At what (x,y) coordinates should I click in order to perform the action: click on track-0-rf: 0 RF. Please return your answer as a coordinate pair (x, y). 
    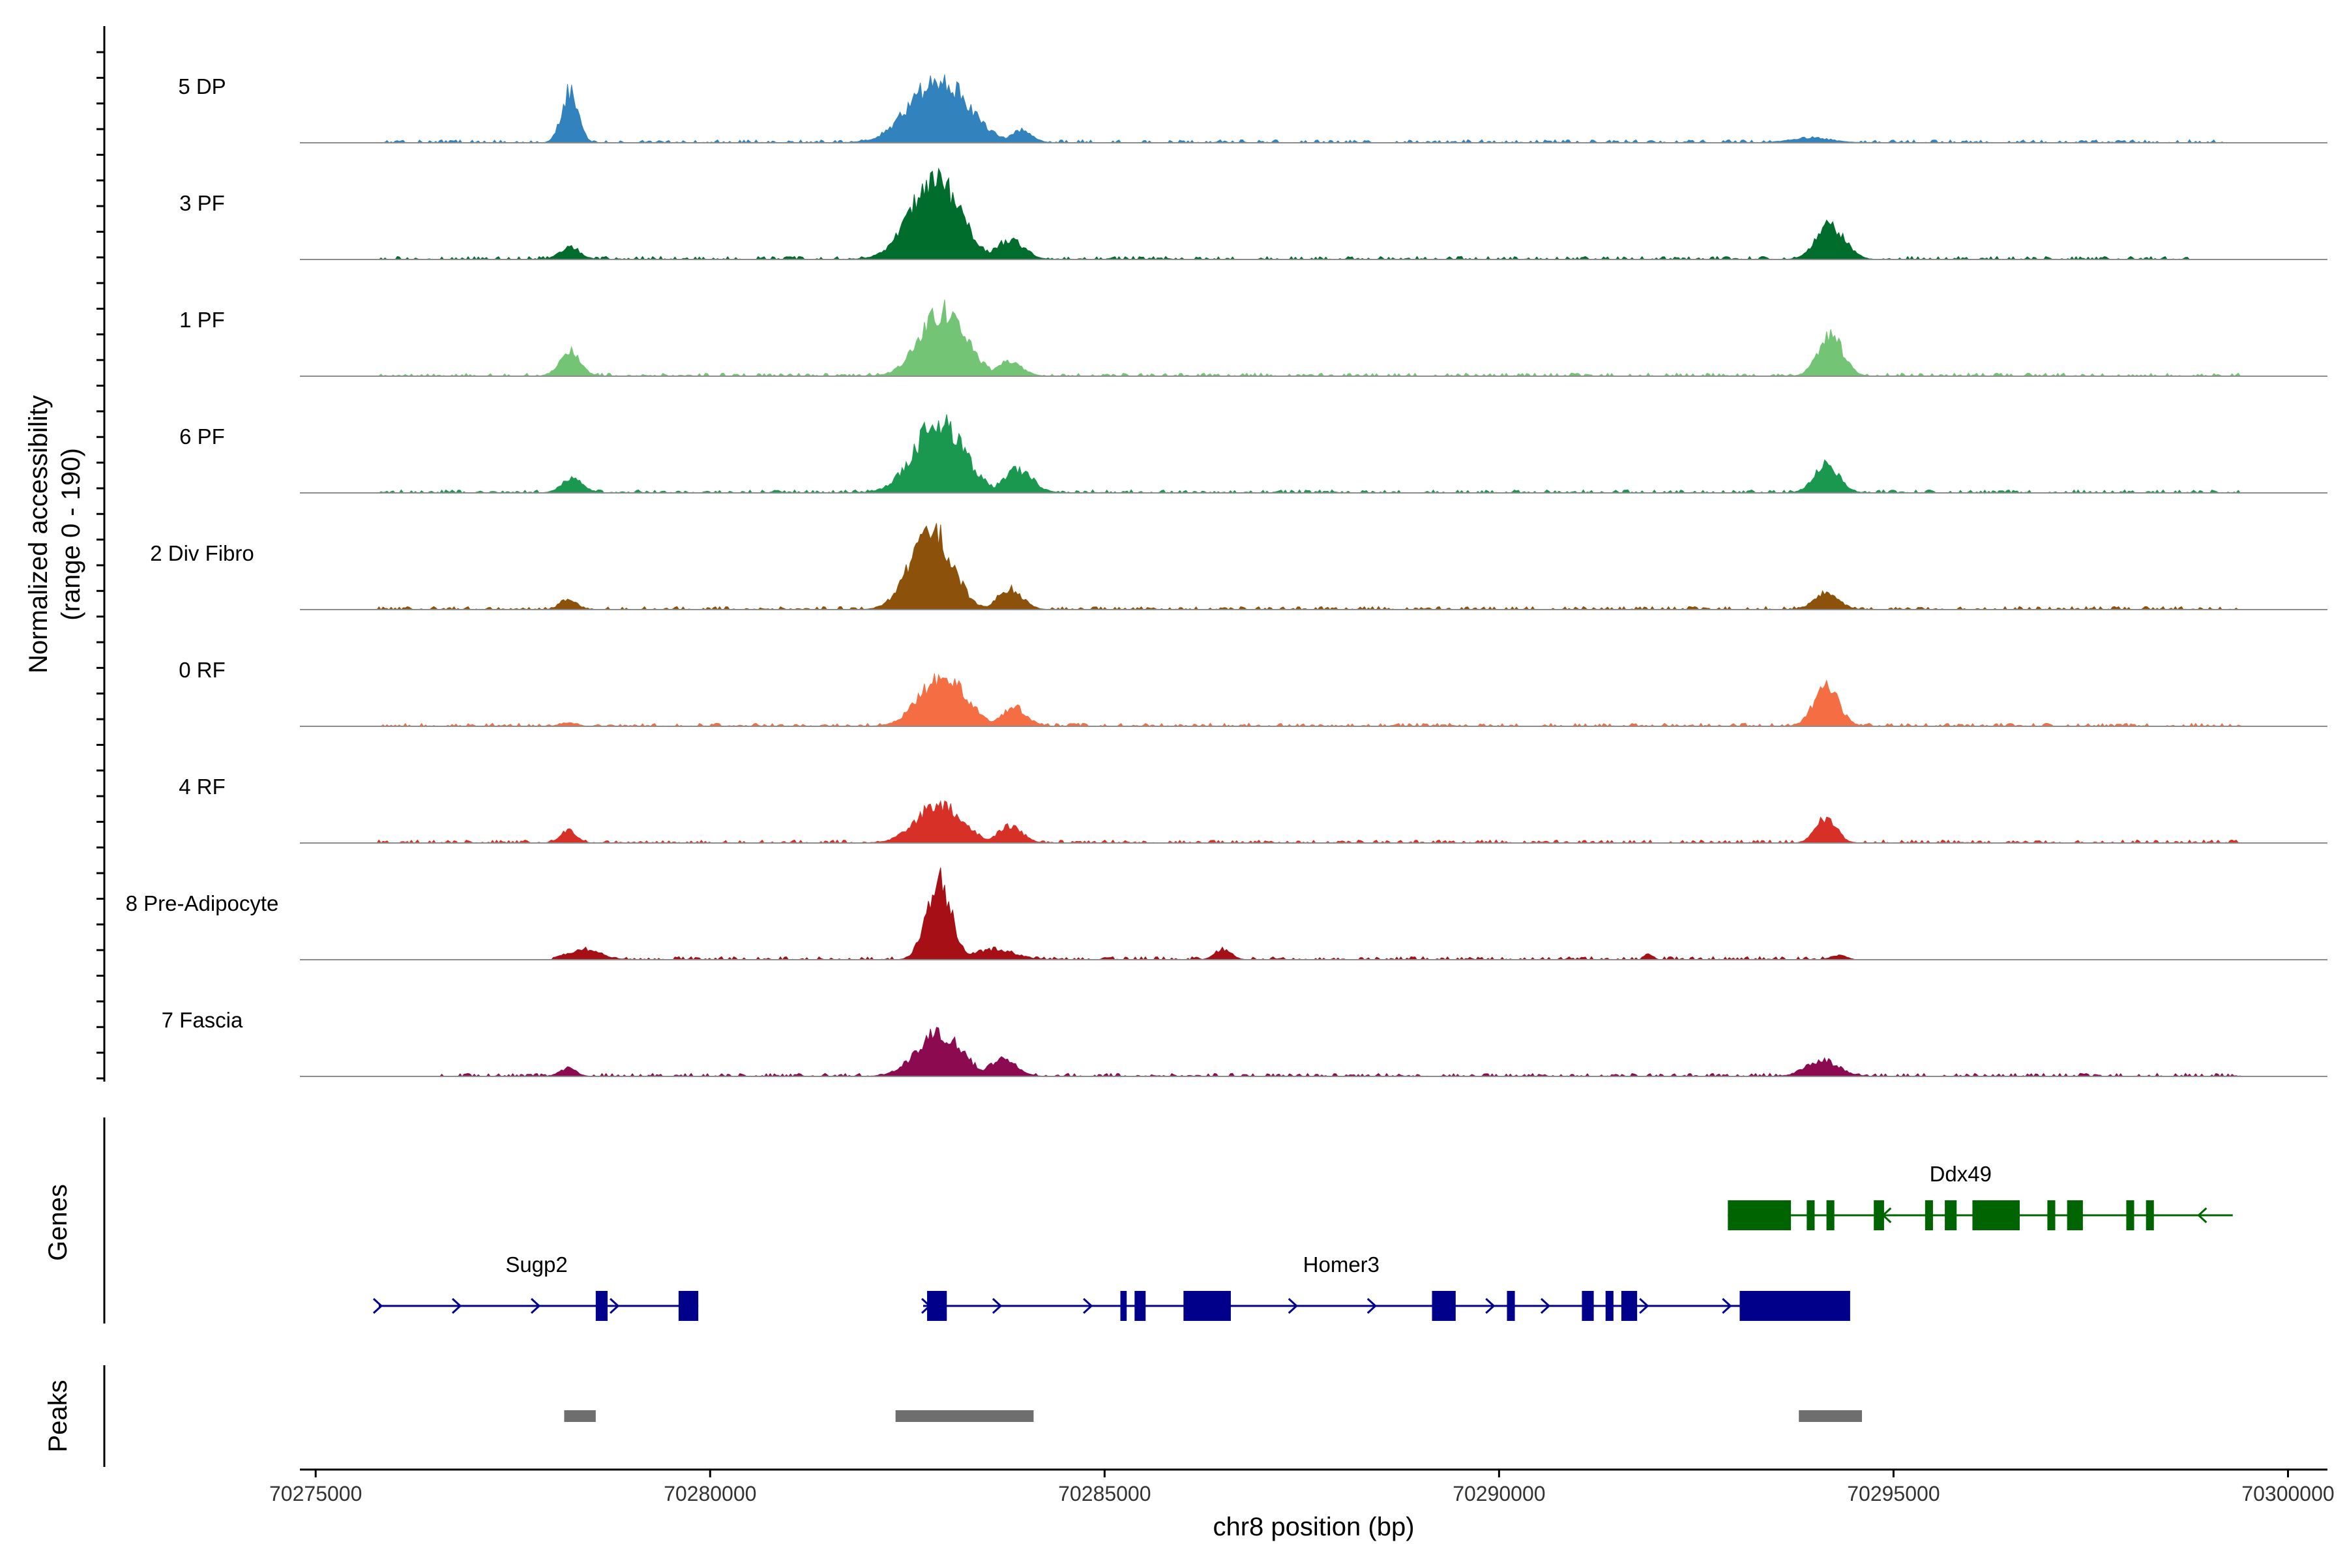
    Looking at the image, I should click on (1253, 692).